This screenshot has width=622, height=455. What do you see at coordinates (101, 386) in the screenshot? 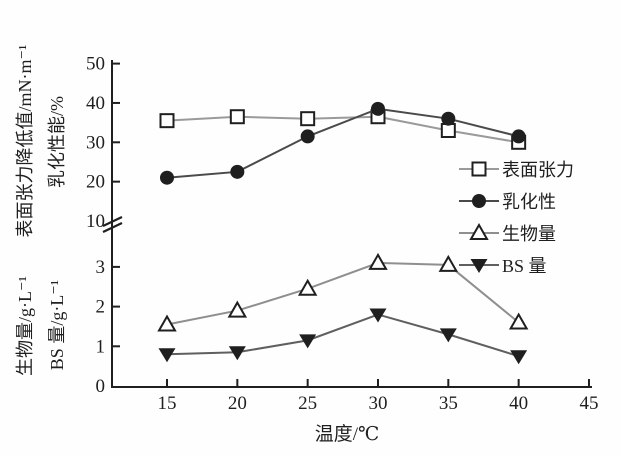
I see `y-tick-label: 0` at bounding box center [101, 386].